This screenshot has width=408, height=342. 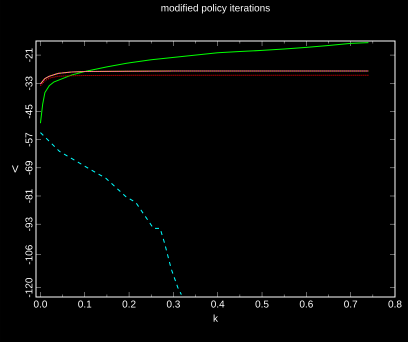 I want to click on y-tick-label: -81, so click(x=28, y=196).